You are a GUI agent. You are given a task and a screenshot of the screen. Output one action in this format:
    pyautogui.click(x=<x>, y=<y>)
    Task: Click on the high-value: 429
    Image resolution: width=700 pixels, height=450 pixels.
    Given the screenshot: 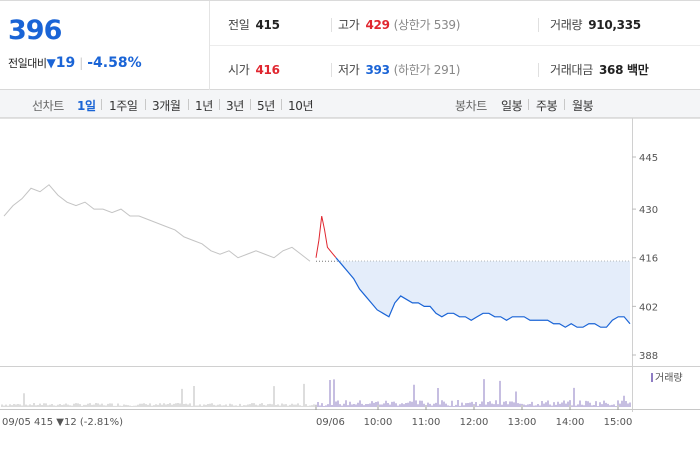 What is the action you would take?
    pyautogui.click(x=377, y=25)
    